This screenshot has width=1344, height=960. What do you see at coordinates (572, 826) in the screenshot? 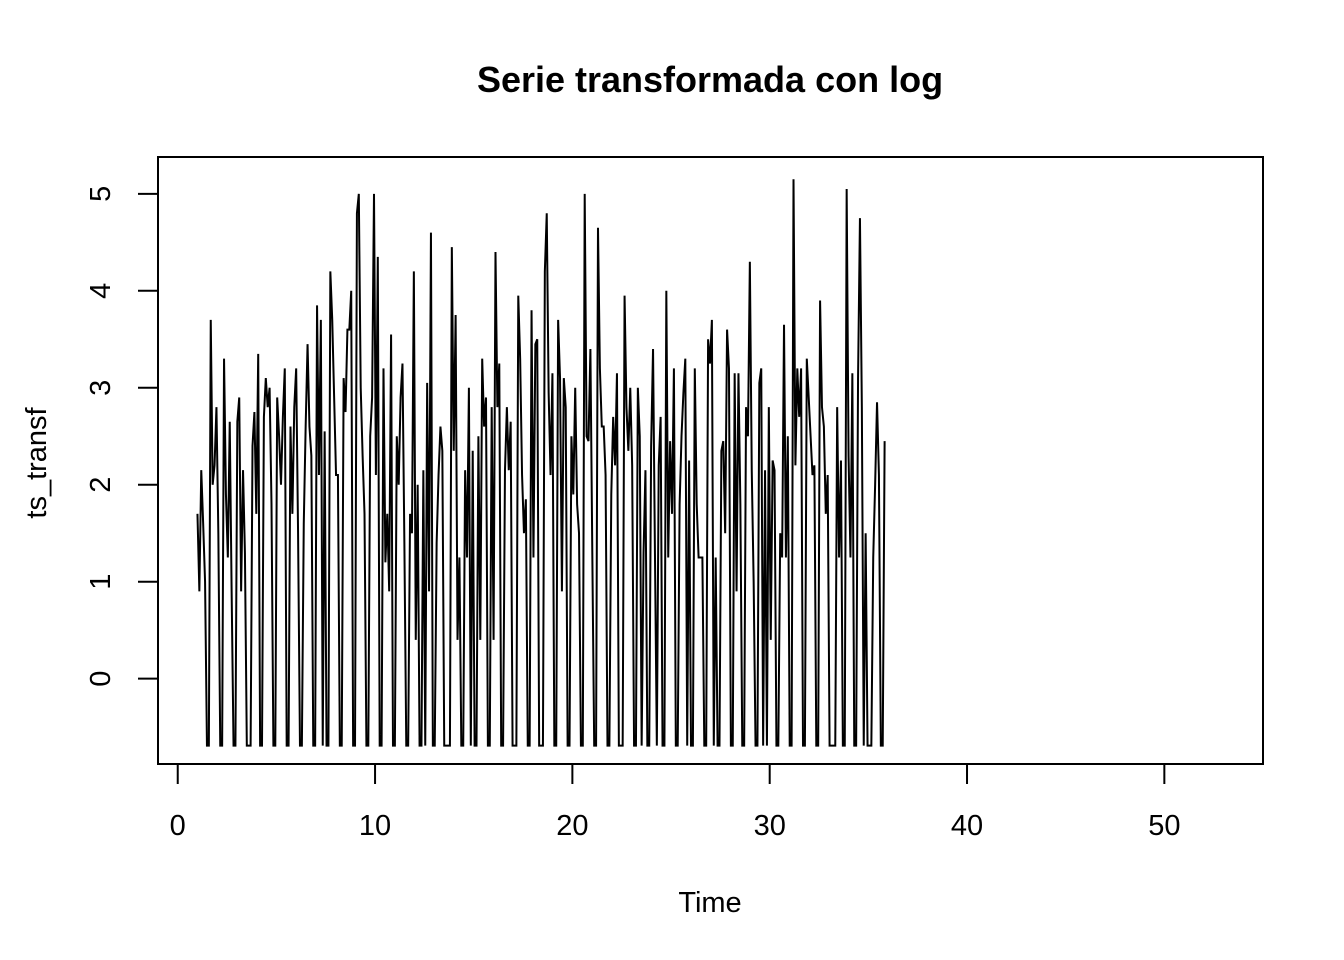
I see `x-tick-label: 20` at bounding box center [572, 826].